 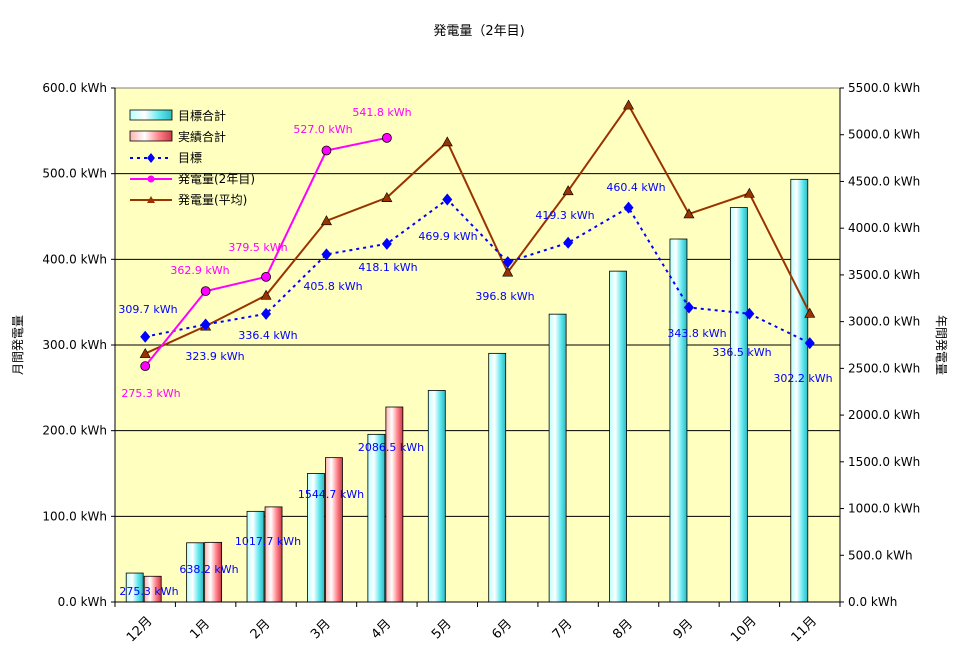 I want to click on y-tick-label: 100.0 kWh, so click(x=74, y=516).